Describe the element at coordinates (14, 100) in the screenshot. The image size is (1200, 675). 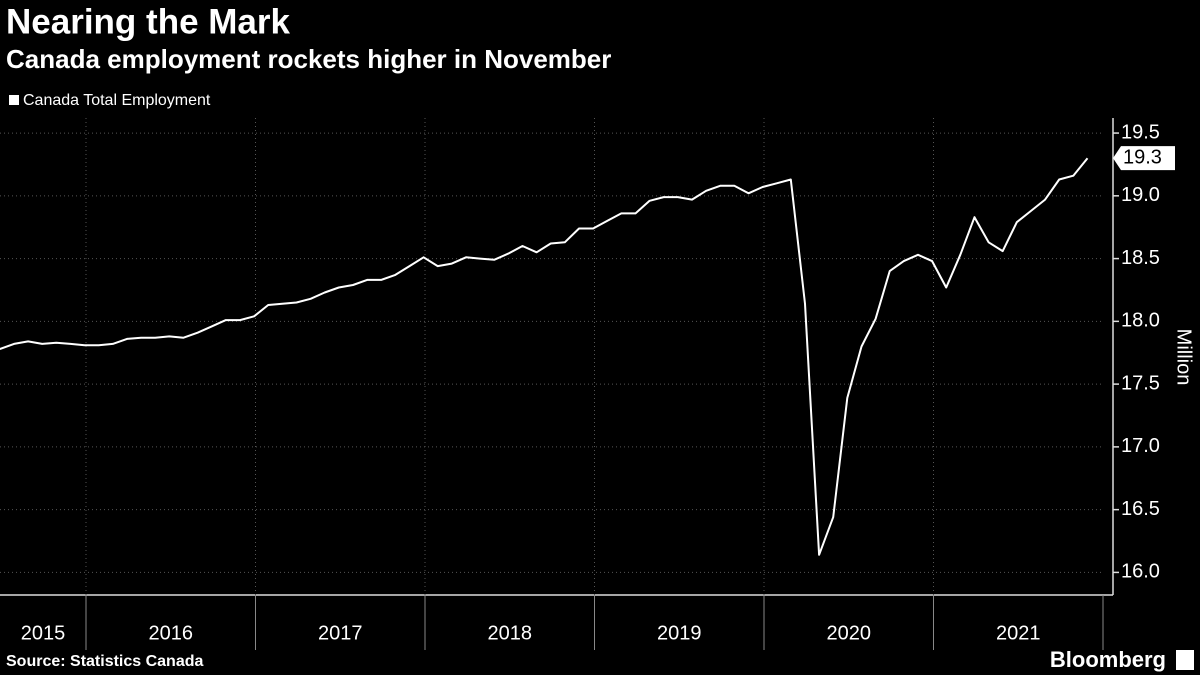
I see `legend-swatch` at that location.